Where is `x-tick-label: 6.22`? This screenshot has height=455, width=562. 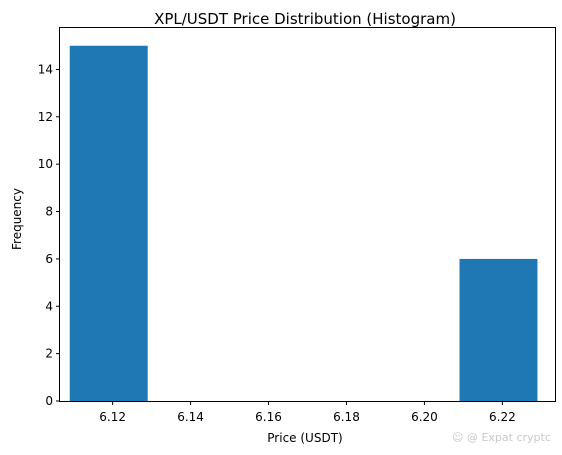 x-tick-label: 6.22 is located at coordinates (502, 417).